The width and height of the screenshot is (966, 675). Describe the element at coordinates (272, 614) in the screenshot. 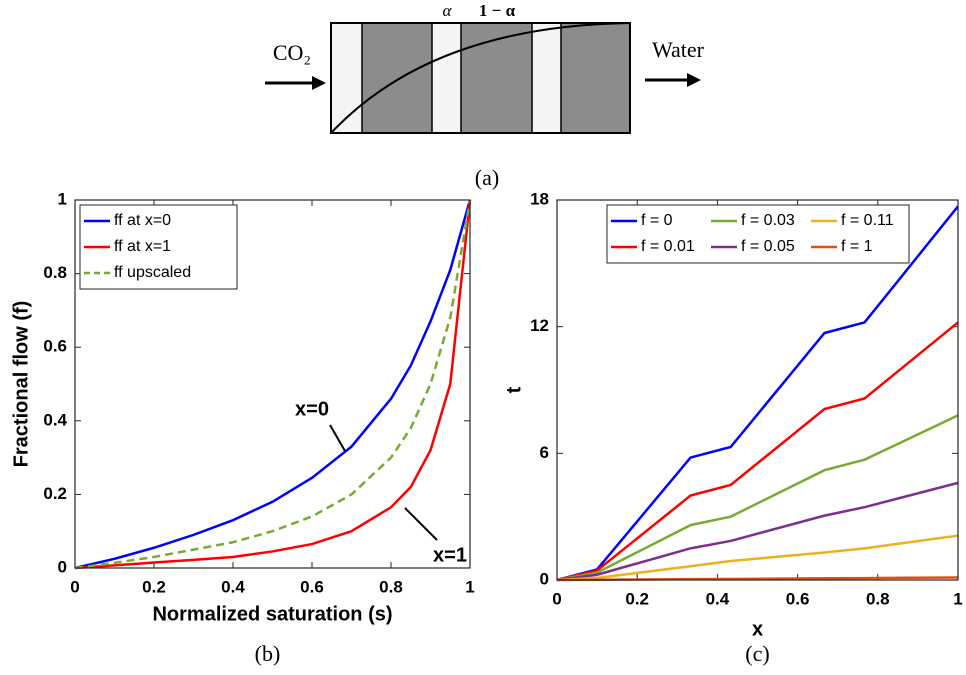

I see `x-axis-label: Normalized saturation (s)` at that location.